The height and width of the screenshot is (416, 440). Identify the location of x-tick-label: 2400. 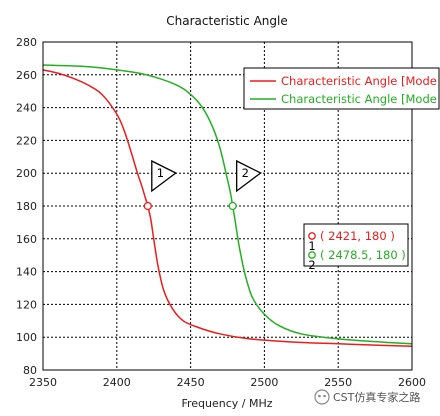
(117, 382).